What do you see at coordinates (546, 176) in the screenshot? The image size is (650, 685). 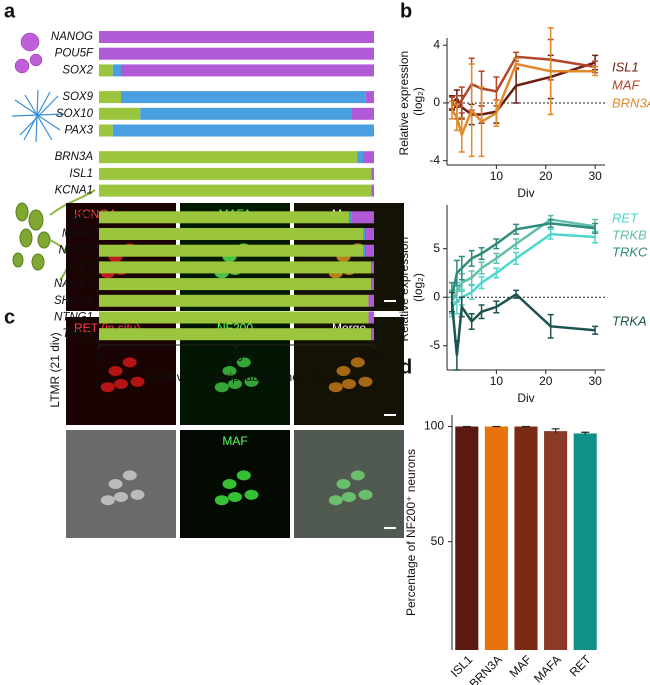 I see `x-tick-label: 20` at bounding box center [546, 176].